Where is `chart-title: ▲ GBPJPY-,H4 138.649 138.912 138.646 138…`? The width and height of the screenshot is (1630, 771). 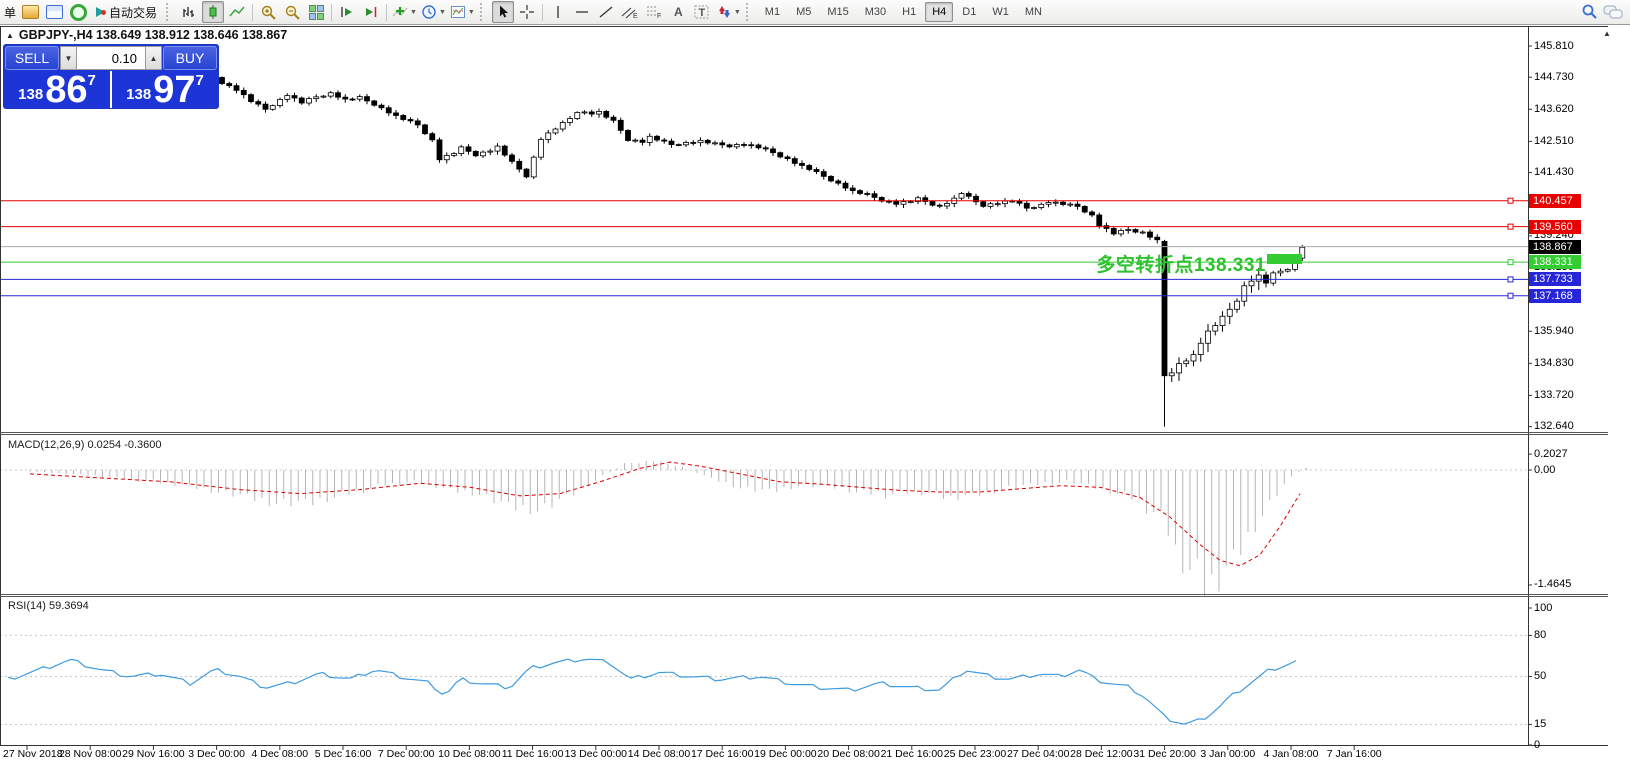
chart-title: ▲ GBPJPY-,H4 138.649 138.912 138.646 138… is located at coordinates (146, 35).